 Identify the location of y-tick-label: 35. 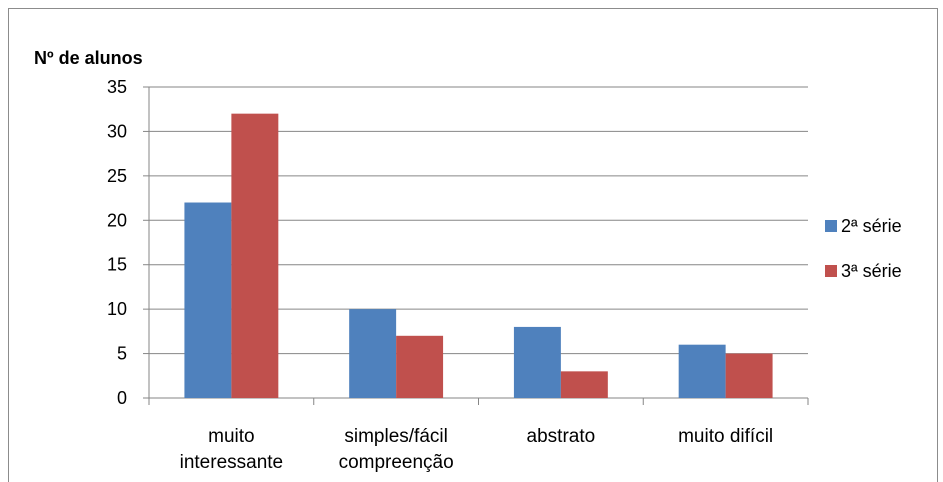
(117, 87).